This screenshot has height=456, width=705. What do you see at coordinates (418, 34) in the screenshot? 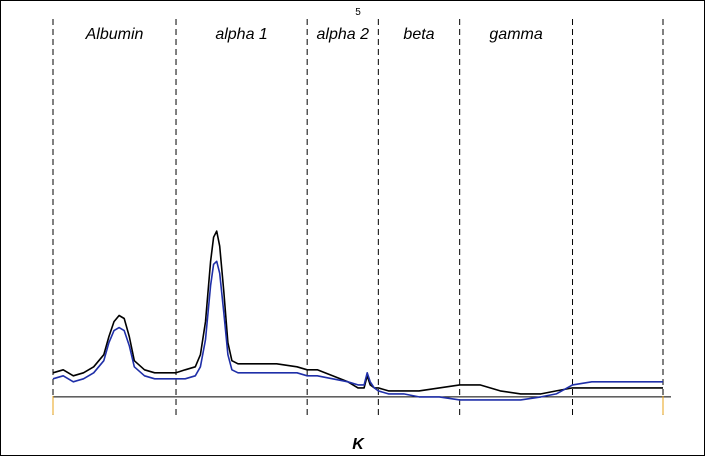
I see `section-label-3: beta` at bounding box center [418, 34].